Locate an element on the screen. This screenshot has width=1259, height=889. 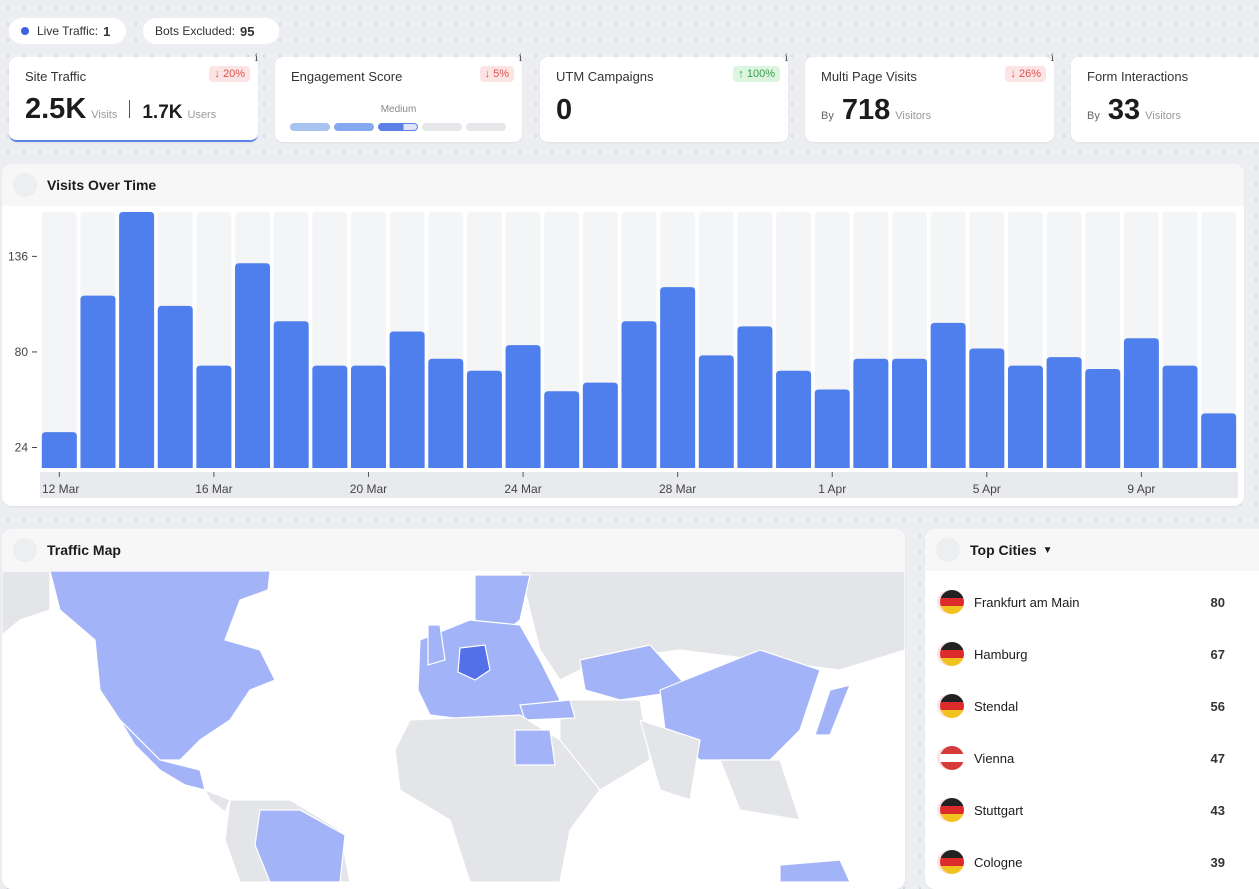
cities-title: Top Cities is located at coordinates (1003, 550).